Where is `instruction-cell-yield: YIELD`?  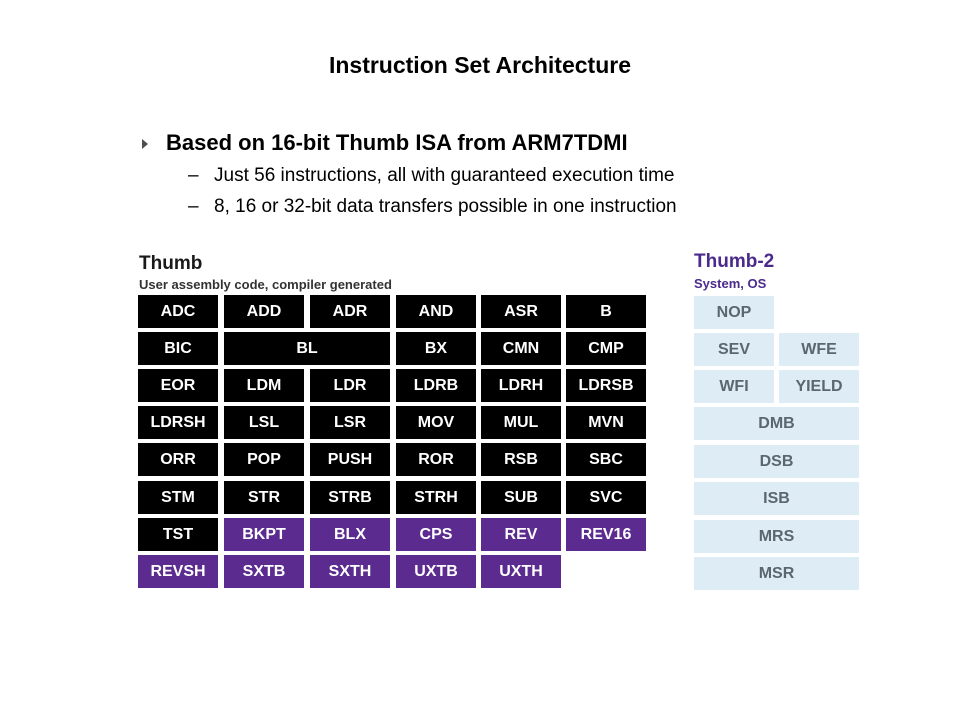
instruction-cell-yield: YIELD is located at coordinates (819, 386).